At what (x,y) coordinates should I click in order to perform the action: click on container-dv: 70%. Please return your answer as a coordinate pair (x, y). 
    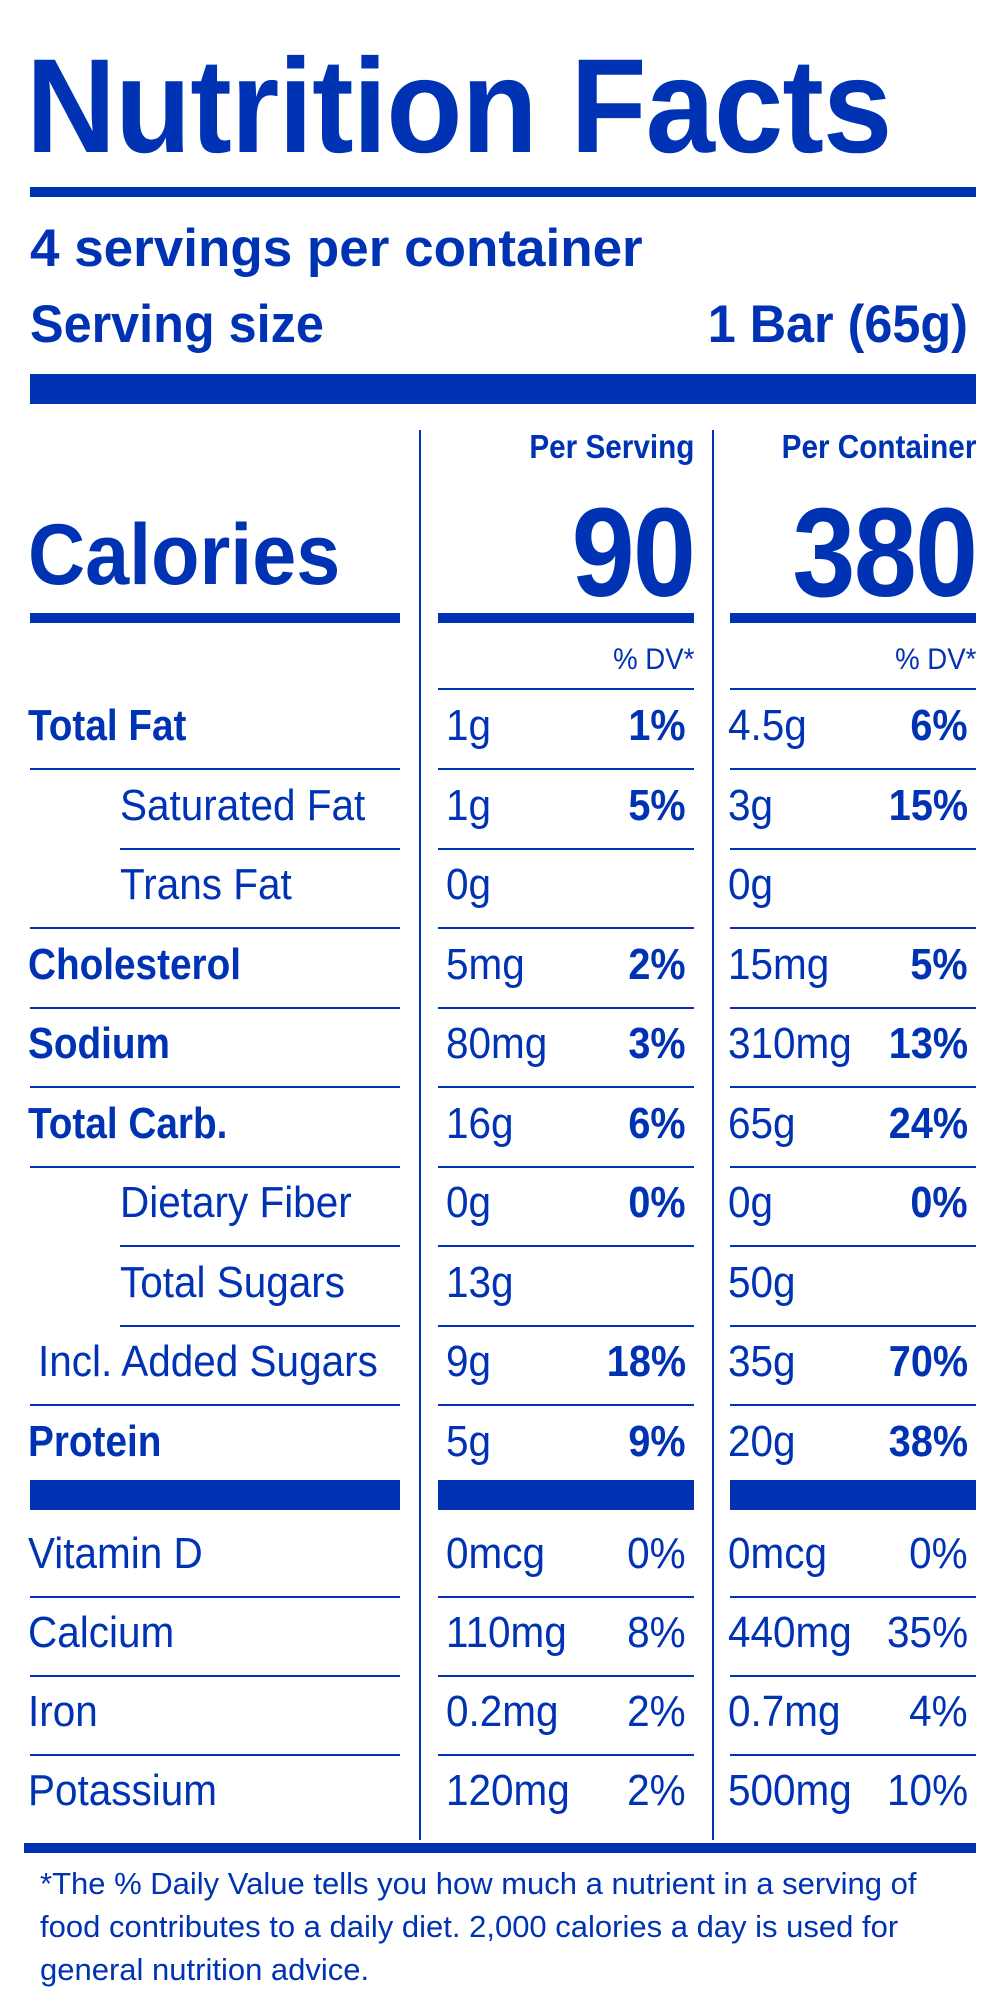
    Looking at the image, I should click on (928, 1361).